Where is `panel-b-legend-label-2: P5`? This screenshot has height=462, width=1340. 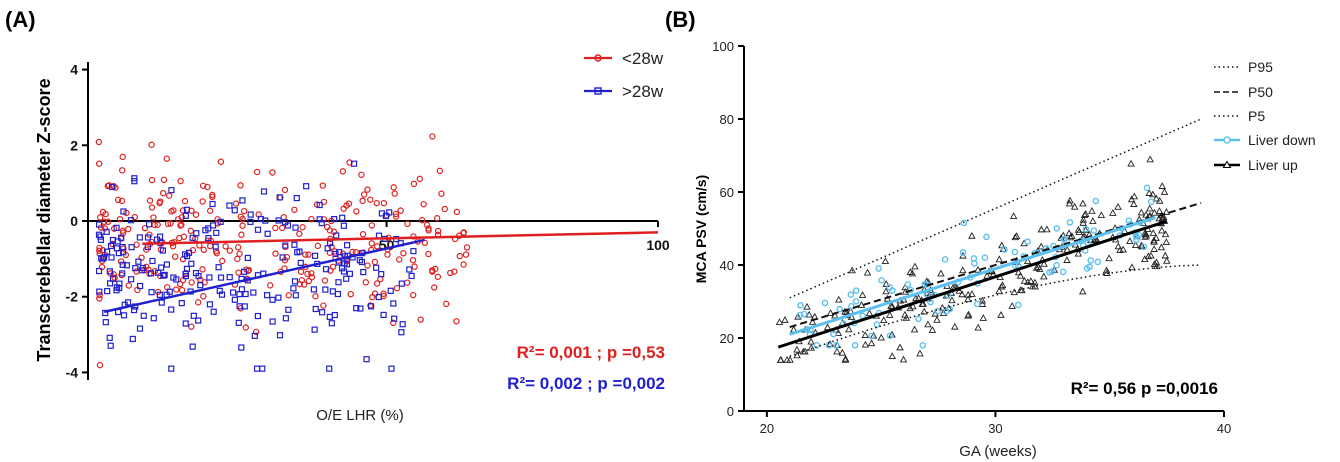 panel-b-legend-label-2: P5 is located at coordinates (1256, 116).